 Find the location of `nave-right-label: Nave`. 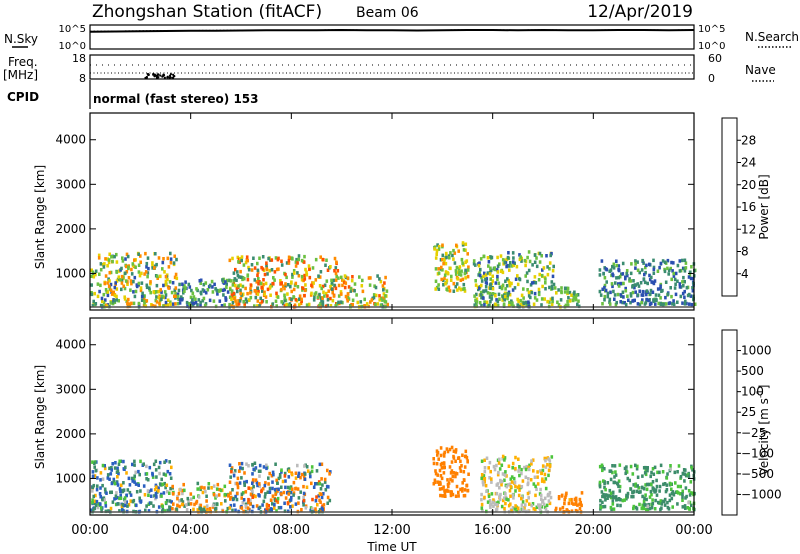

nave-right-label: Nave is located at coordinates (760, 70).